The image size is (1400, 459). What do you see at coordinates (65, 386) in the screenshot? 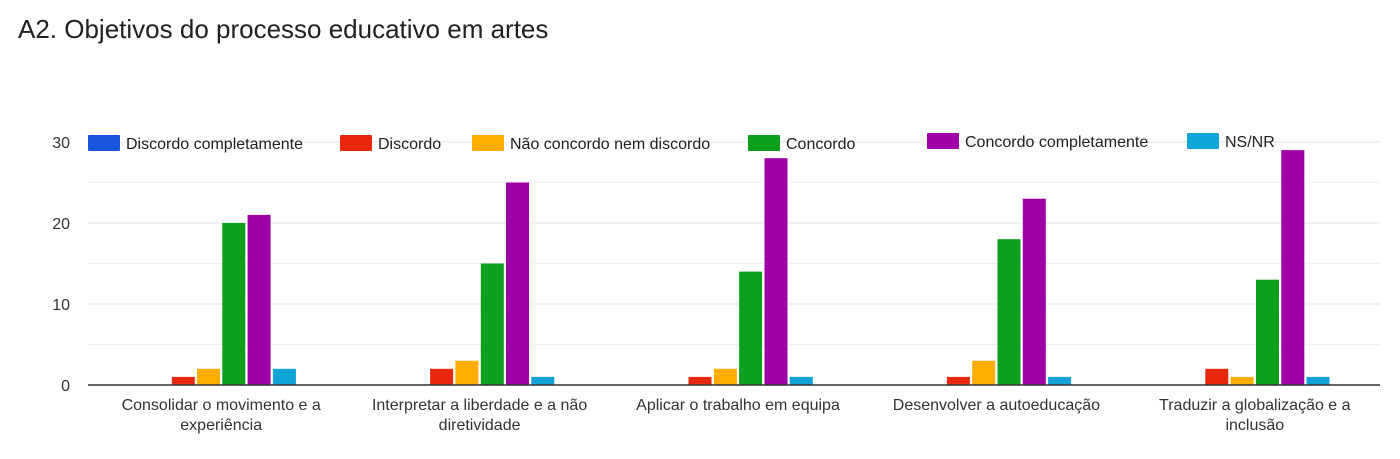
I see `y-tick-label: 0` at bounding box center [65, 386].